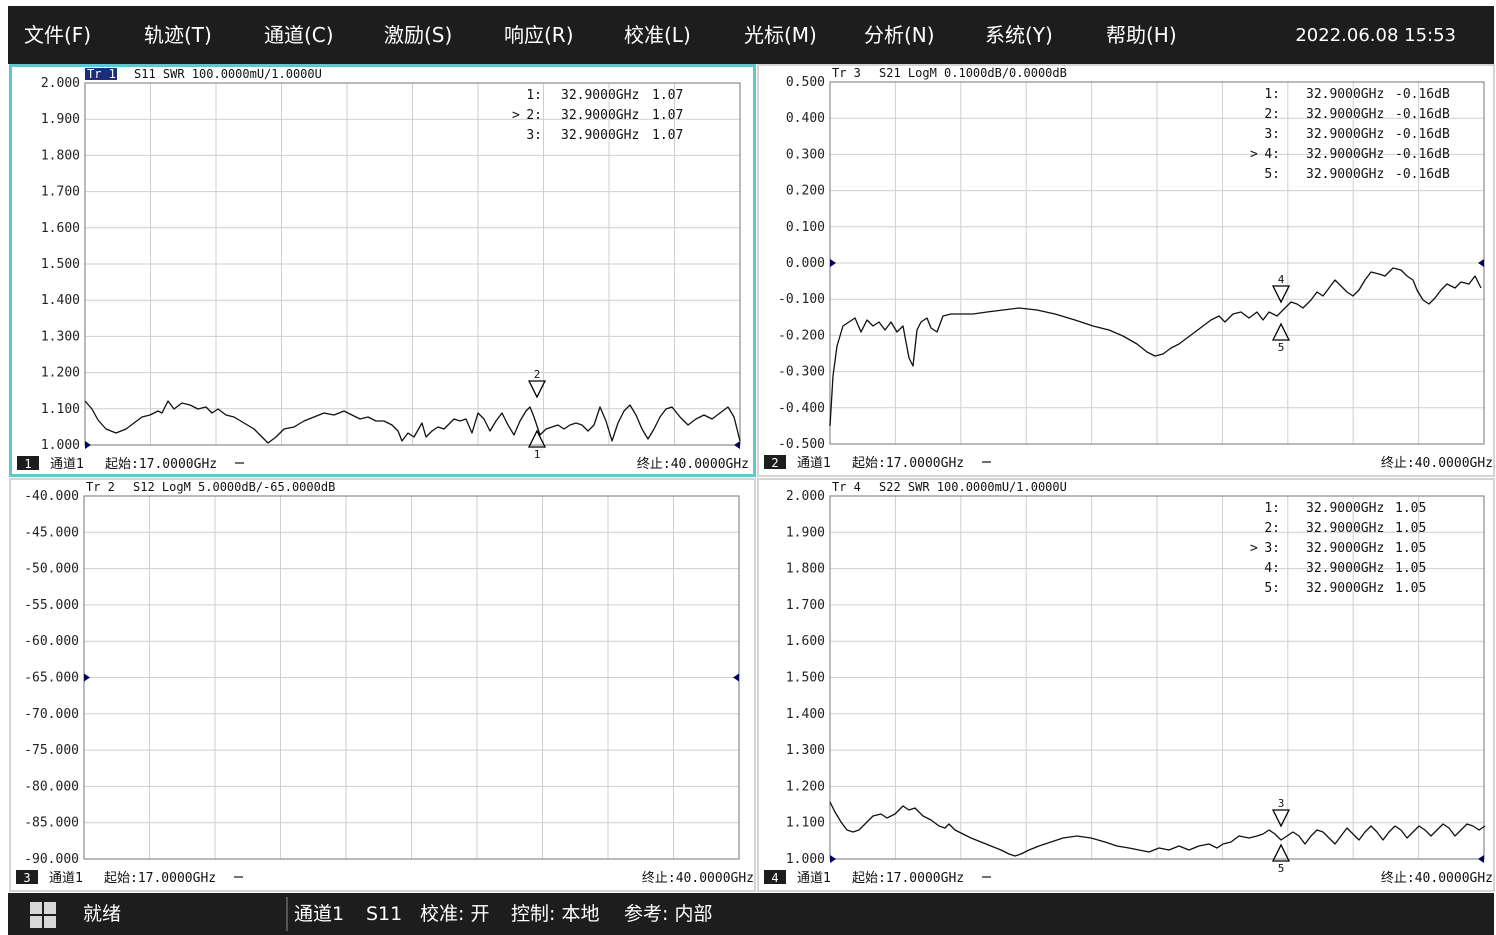 This screenshot has width=1496, height=935. Describe the element at coordinates (1481, 859) in the screenshot. I see `reference-arrow-right-icon` at that location.